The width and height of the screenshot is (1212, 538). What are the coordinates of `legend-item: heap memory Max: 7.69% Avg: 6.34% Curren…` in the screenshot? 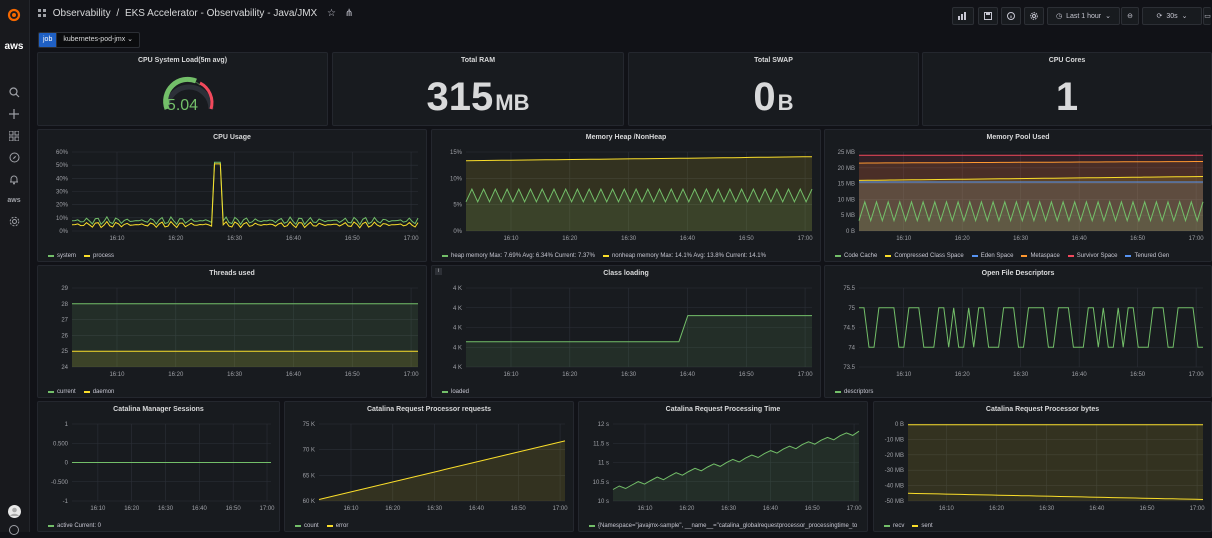 It's located at (518, 256).